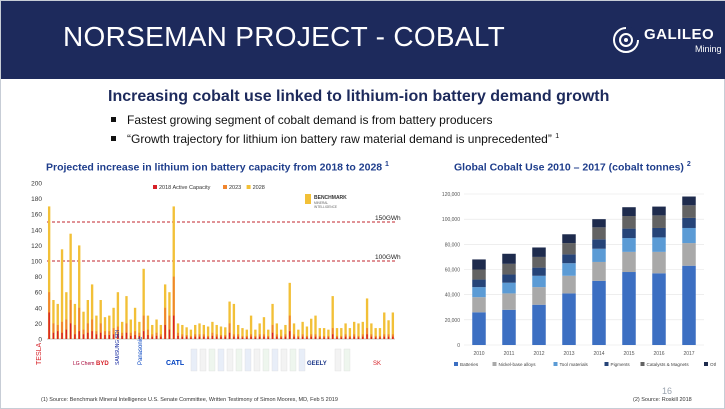 This screenshot has height=409, width=725. I want to click on y-tick-label: 20,000, so click(453, 321).